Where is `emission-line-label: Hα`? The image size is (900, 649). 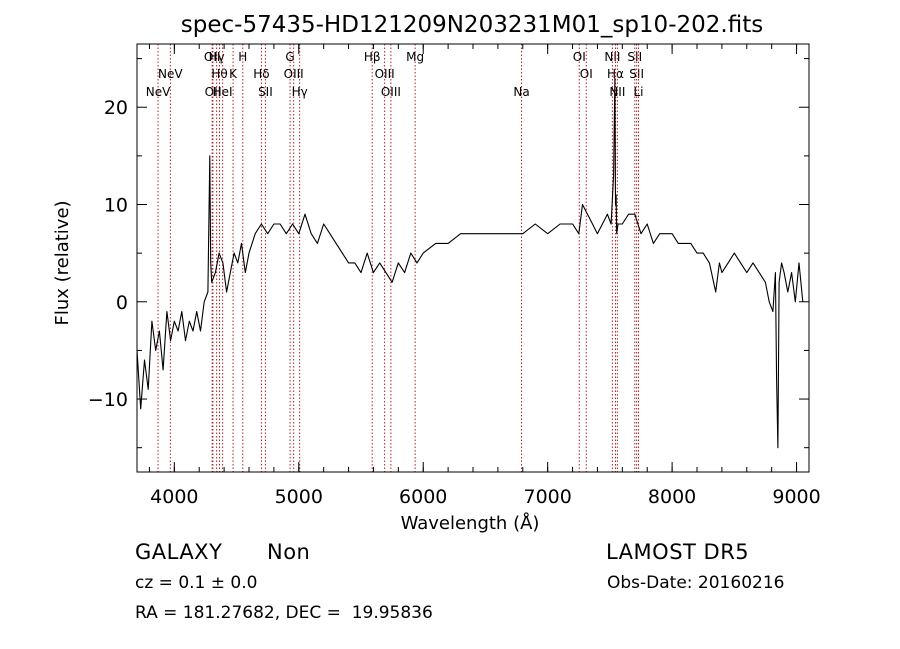 emission-line-label: Hα is located at coordinates (615, 74).